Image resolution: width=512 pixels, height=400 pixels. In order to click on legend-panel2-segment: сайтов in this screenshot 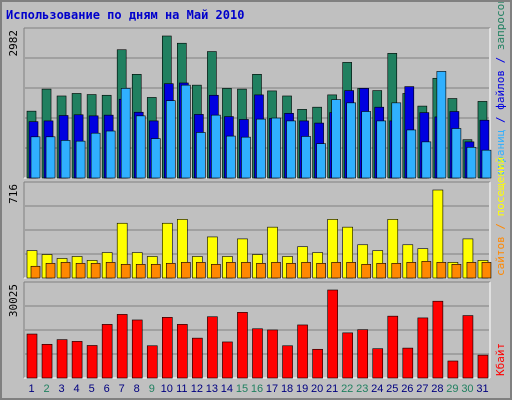, I will do `click(500, 256)`.